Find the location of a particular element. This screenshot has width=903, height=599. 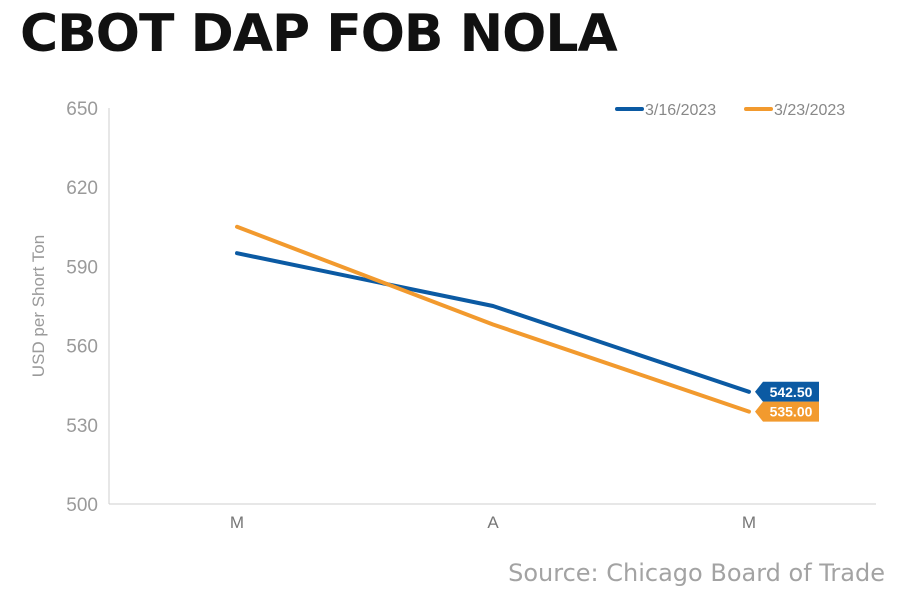

y-tick-label: 590 is located at coordinates (82, 267).